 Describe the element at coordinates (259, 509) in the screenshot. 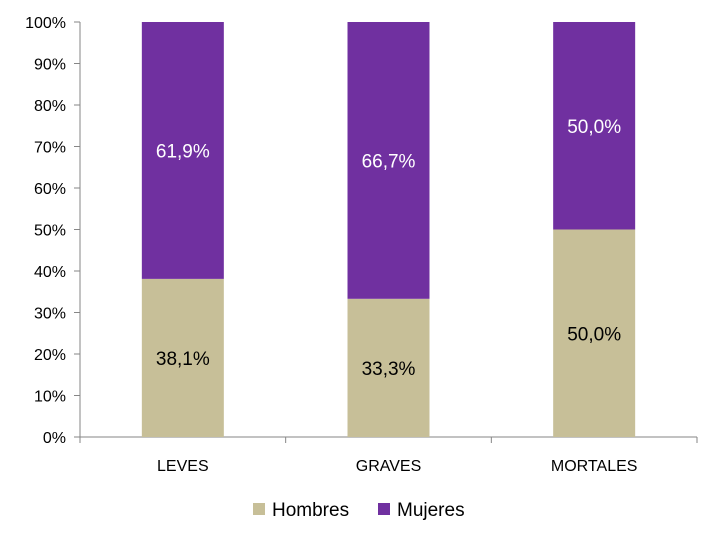

I see `legend-swatch-hombres` at that location.